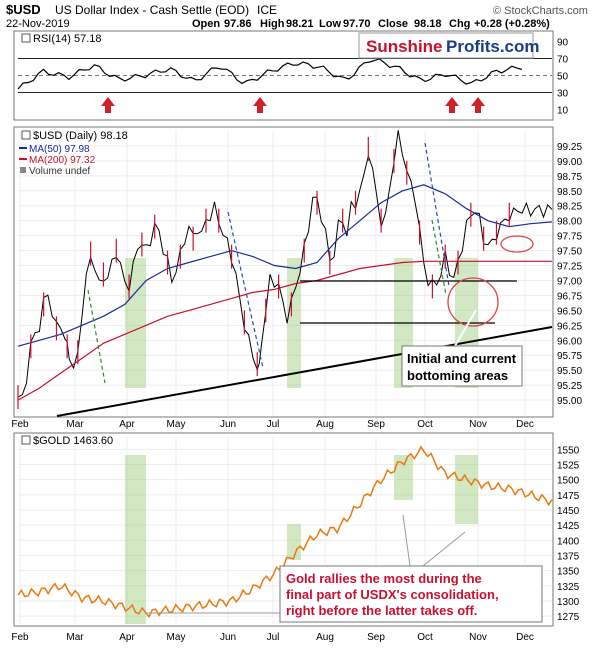 This screenshot has width=600, height=650. What do you see at coordinates (273, 424) in the screenshot?
I see `usd-month-Jul: Jul` at bounding box center [273, 424].